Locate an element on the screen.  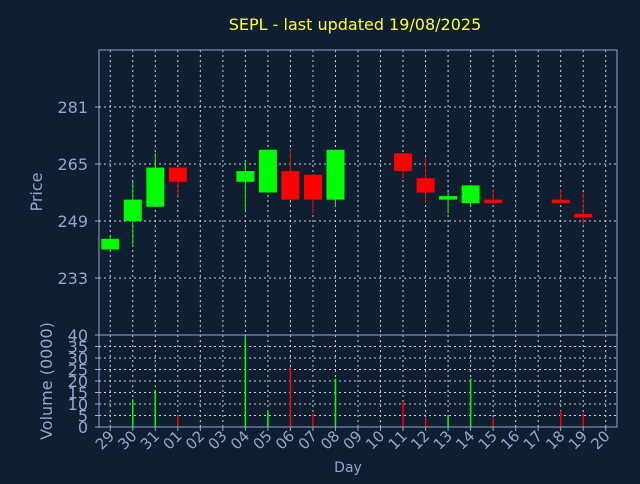
volume-tick-label: 0 is located at coordinates (83, 427).